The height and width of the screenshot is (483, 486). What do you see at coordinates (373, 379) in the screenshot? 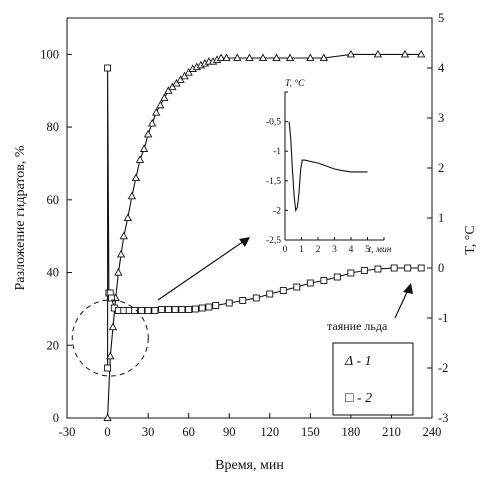
I see `legend-box` at bounding box center [373, 379].